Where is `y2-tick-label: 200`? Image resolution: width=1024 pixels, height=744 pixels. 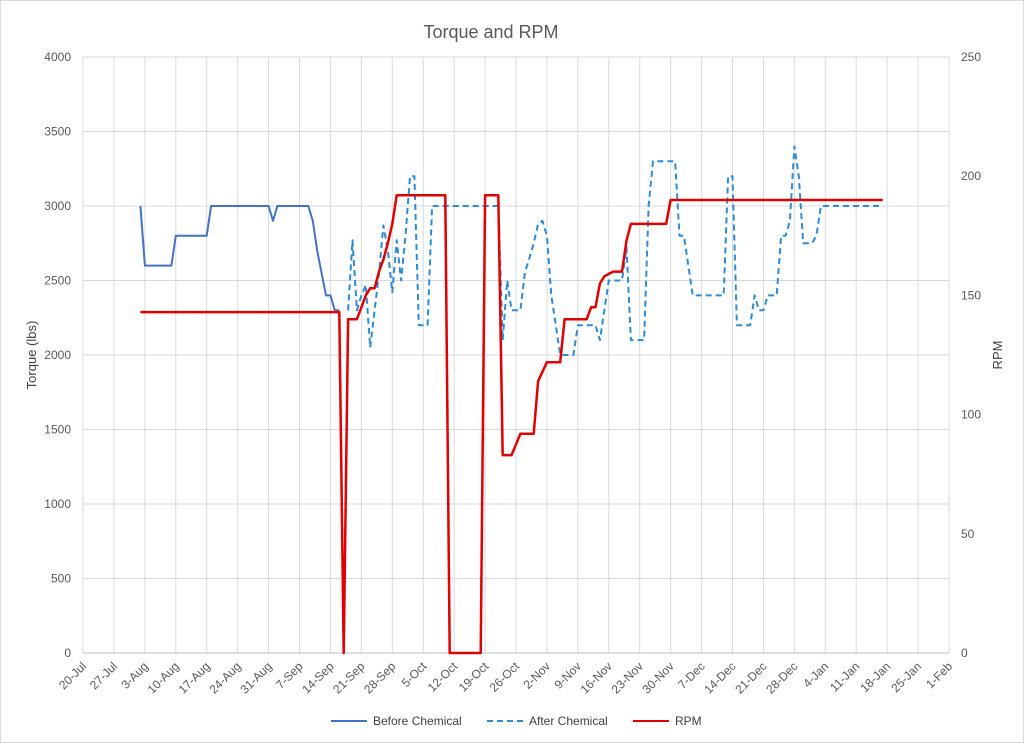
y2-tick-label: 200 is located at coordinates (971, 176).